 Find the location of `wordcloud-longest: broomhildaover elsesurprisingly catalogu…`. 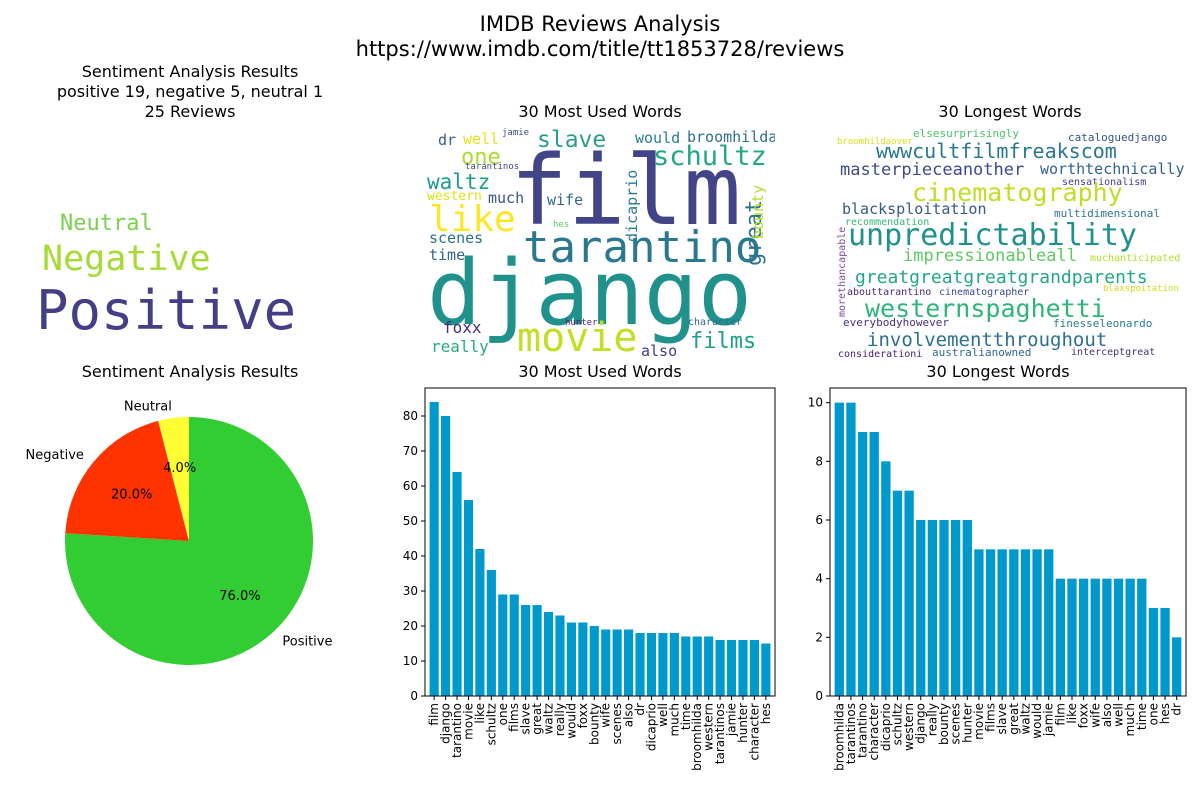

wordcloud-longest: broomhildaover elsesurprisingly catalogu… is located at coordinates (1011, 243).